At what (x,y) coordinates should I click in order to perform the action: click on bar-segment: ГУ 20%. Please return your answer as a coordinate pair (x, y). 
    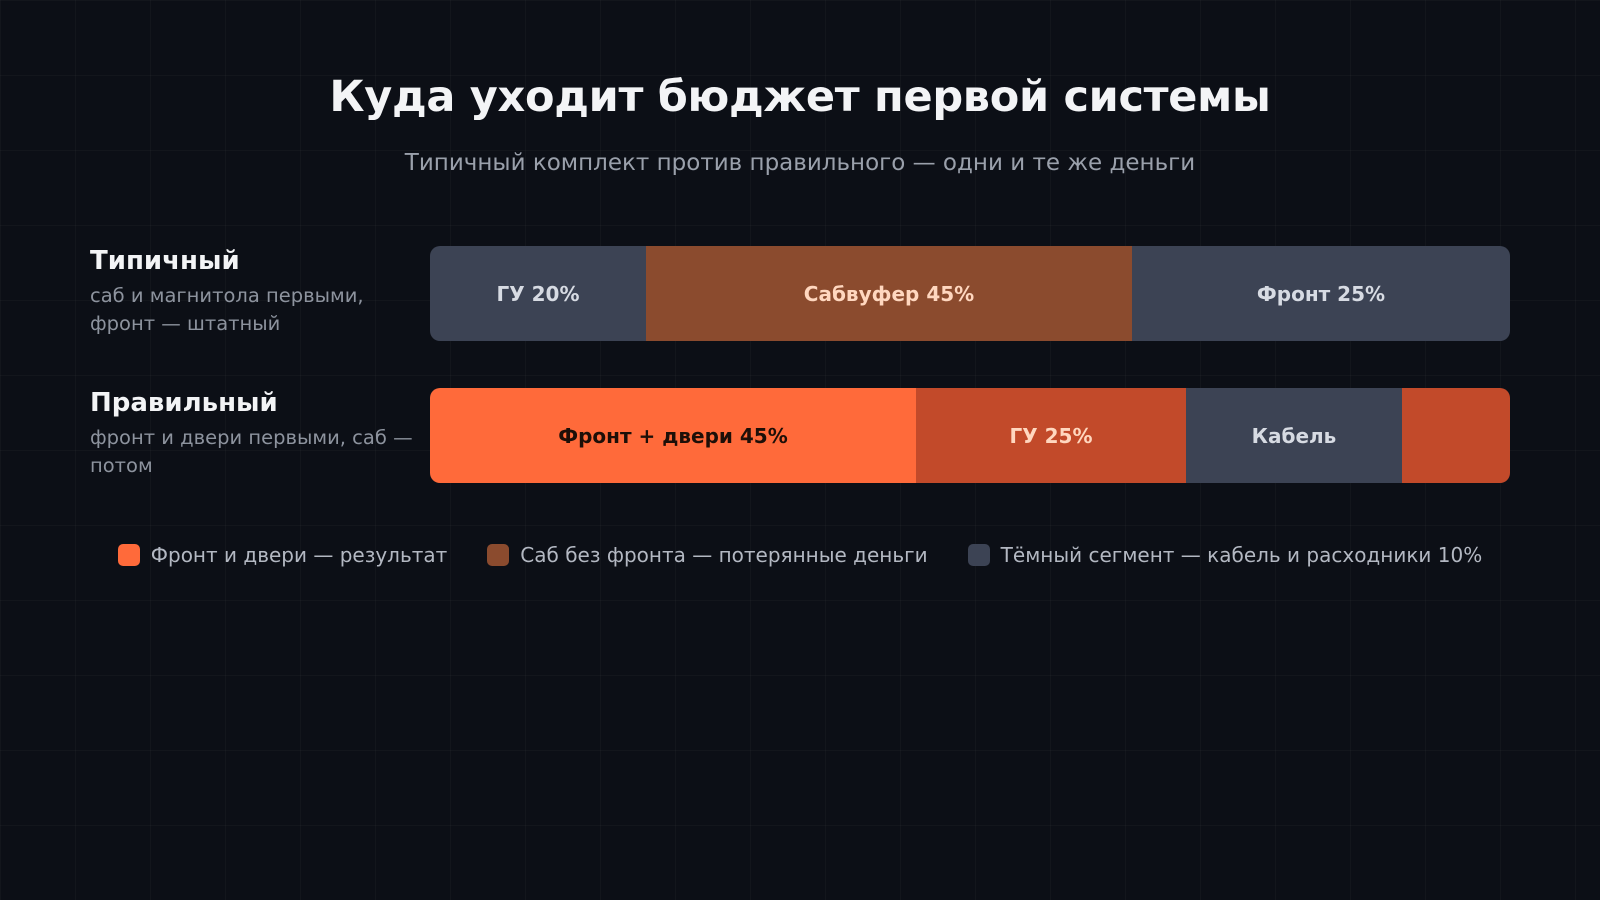
    Looking at the image, I should click on (538, 293).